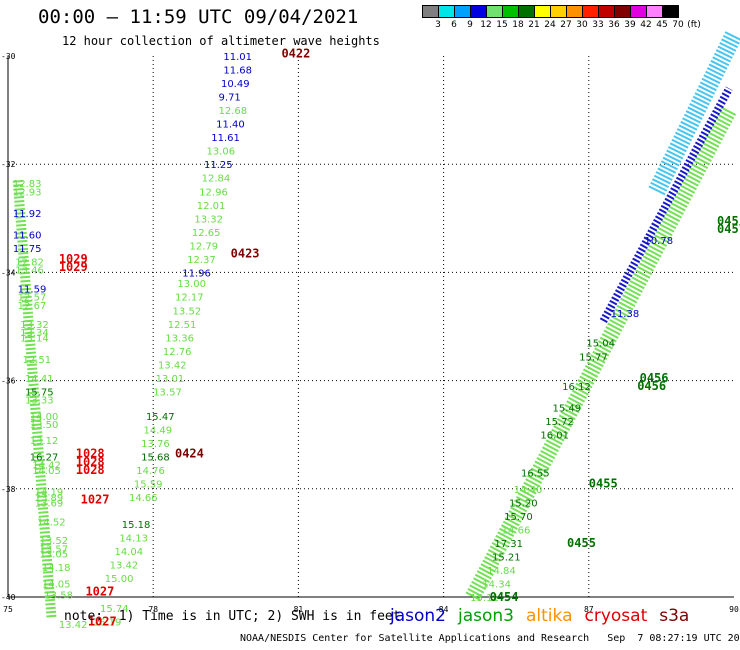  I want to click on wave-height-value: 14.13, so click(133, 538).